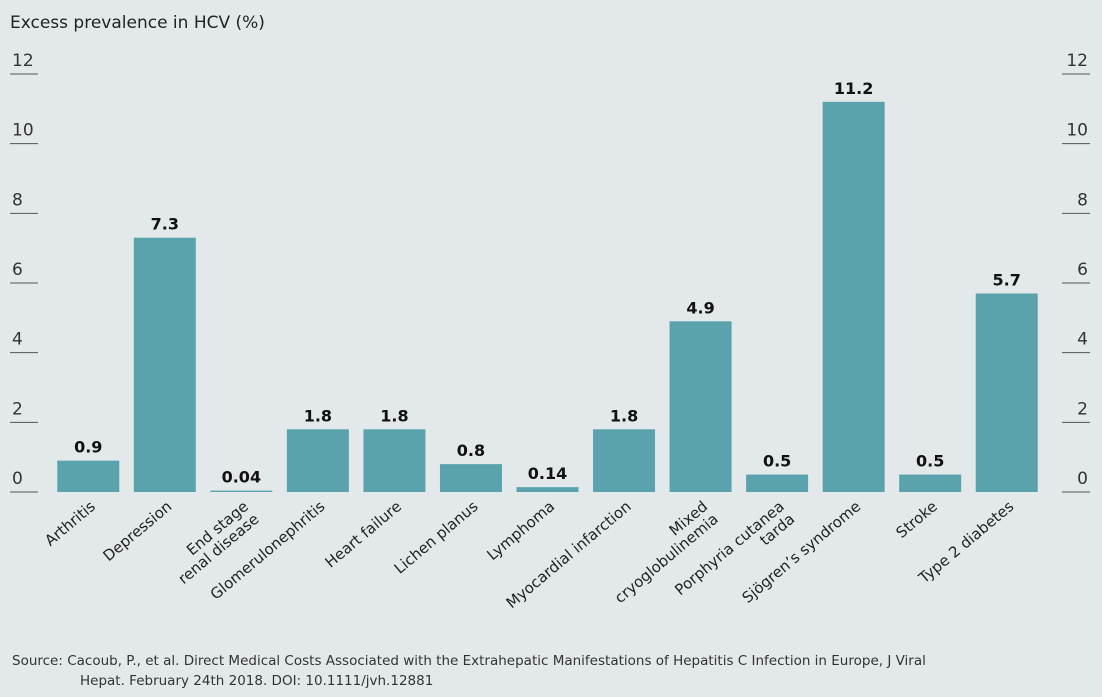 This screenshot has width=1102, height=697. What do you see at coordinates (23, 131) in the screenshot?
I see `y-tick-label: 10` at bounding box center [23, 131].